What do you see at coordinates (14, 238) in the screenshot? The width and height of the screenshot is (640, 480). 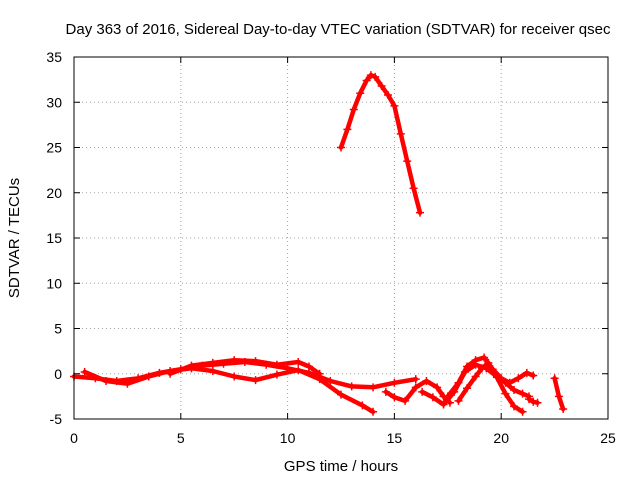 I see `y-axis-label: SDTVAR / TECUs` at bounding box center [14, 238].